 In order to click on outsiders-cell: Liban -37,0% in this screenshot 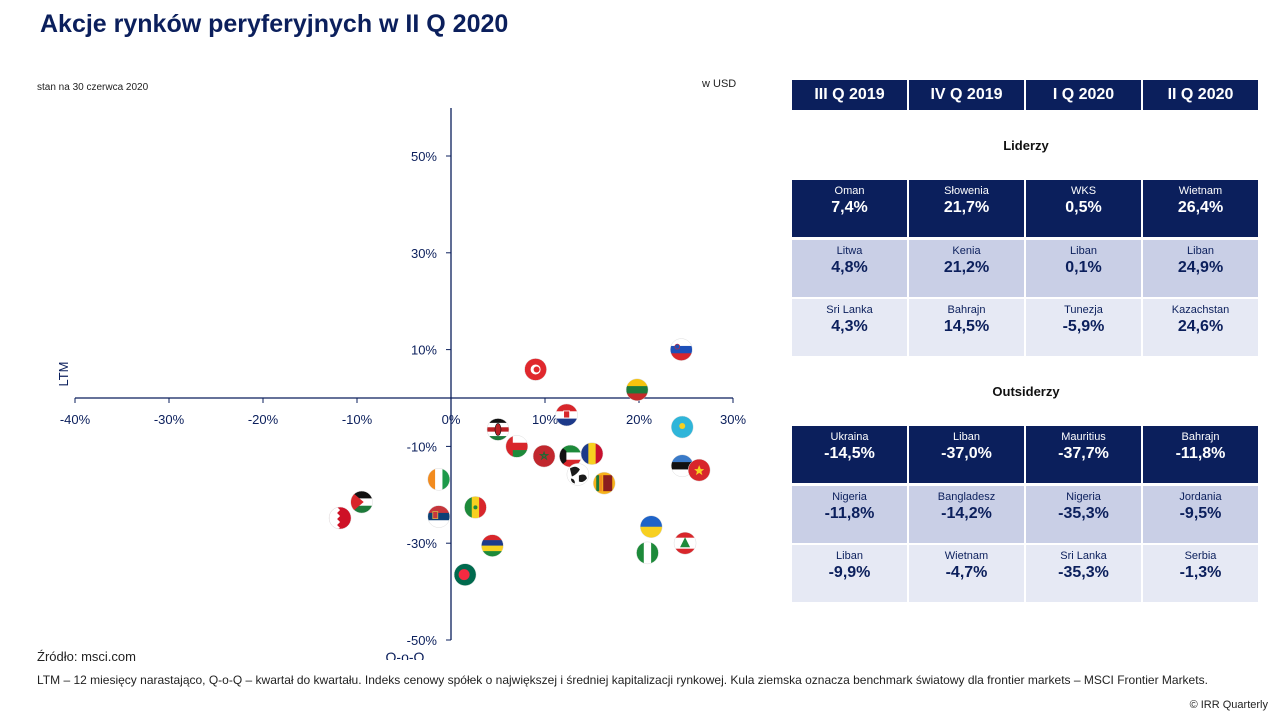, I will do `click(966, 454)`.